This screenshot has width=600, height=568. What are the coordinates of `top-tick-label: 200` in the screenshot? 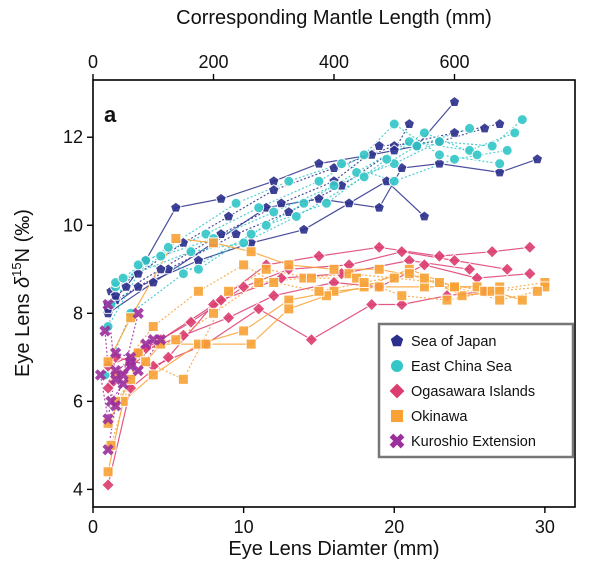 It's located at (213, 62).